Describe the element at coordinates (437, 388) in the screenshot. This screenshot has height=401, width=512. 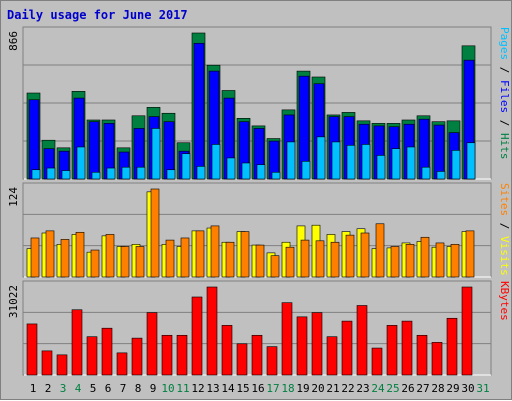
I see `day-label-28: 28` at that location.